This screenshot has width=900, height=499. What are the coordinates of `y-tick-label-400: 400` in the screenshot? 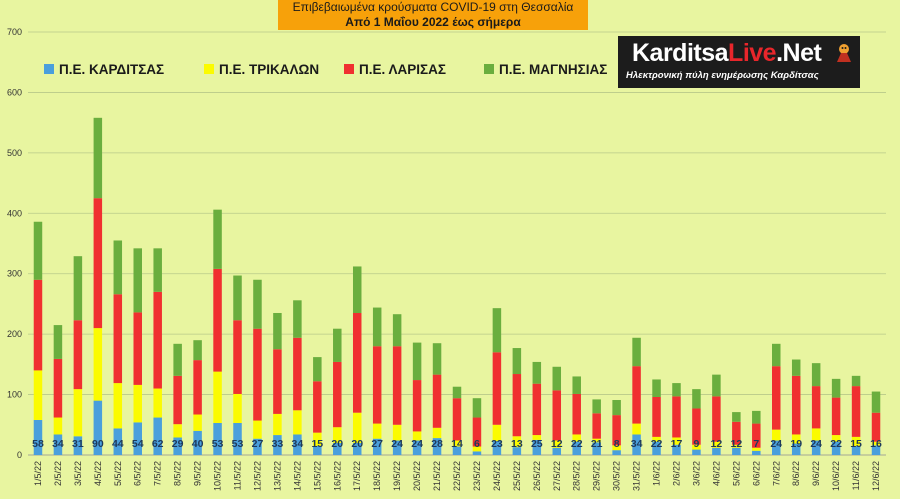 It's located at (14, 213).